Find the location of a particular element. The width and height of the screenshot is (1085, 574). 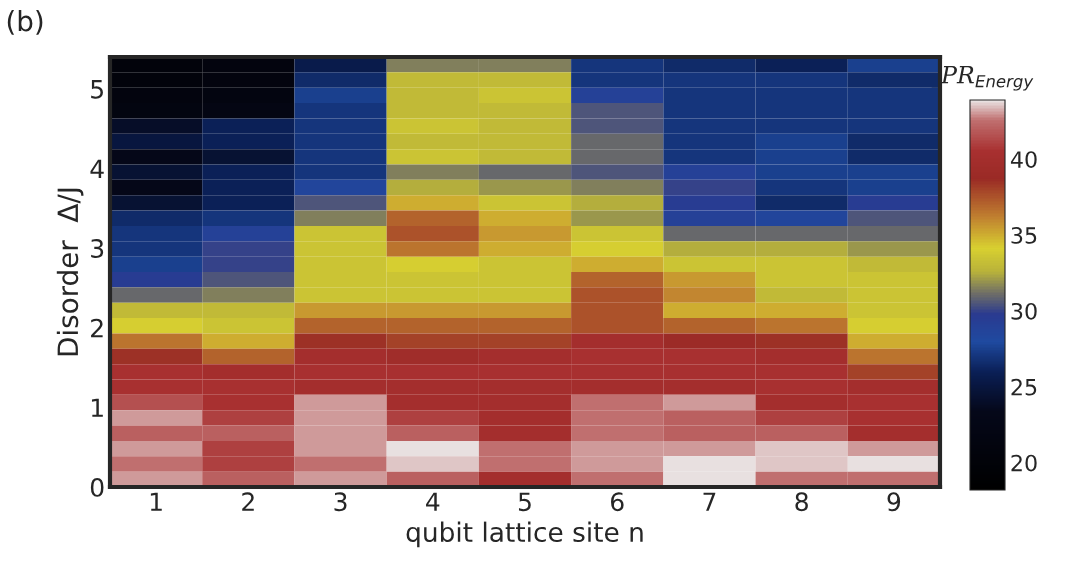

y-tick-label: 5 is located at coordinates (97, 89).